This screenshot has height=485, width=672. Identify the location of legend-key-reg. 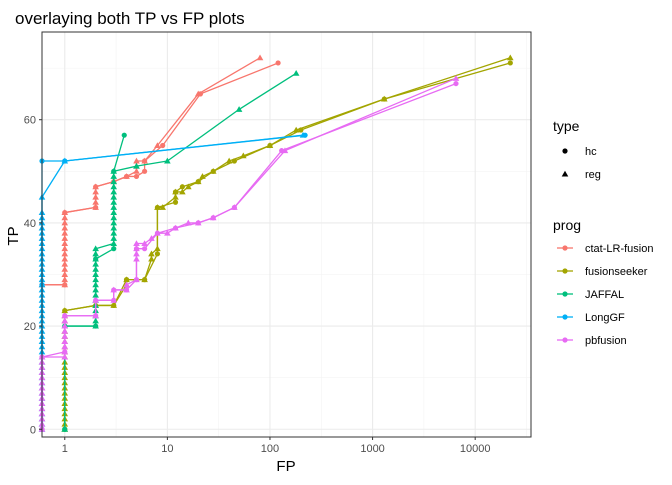
(565, 173).